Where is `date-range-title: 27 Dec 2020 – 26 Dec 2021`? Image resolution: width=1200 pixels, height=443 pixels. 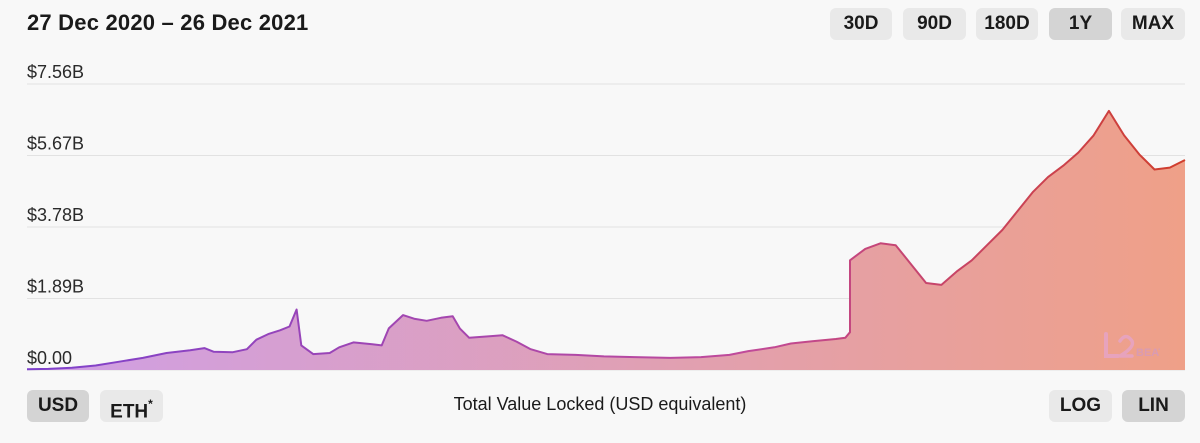 date-range-title: 27 Dec 2020 – 26 Dec 2021 is located at coordinates (168, 22).